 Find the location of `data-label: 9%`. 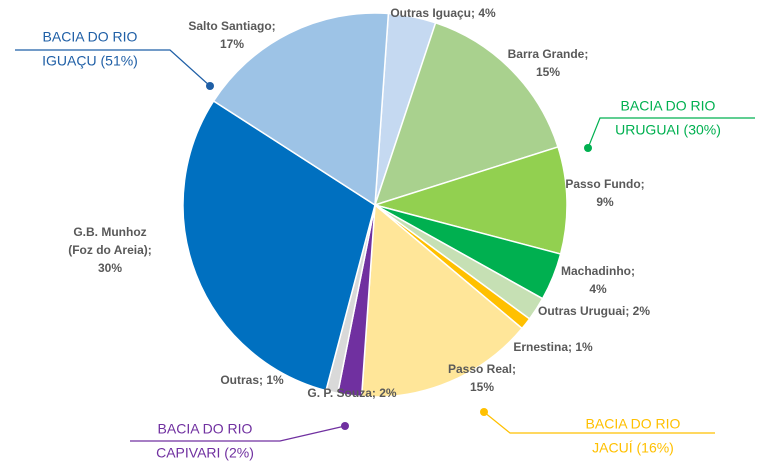

data-label: 9% is located at coordinates (605, 202).